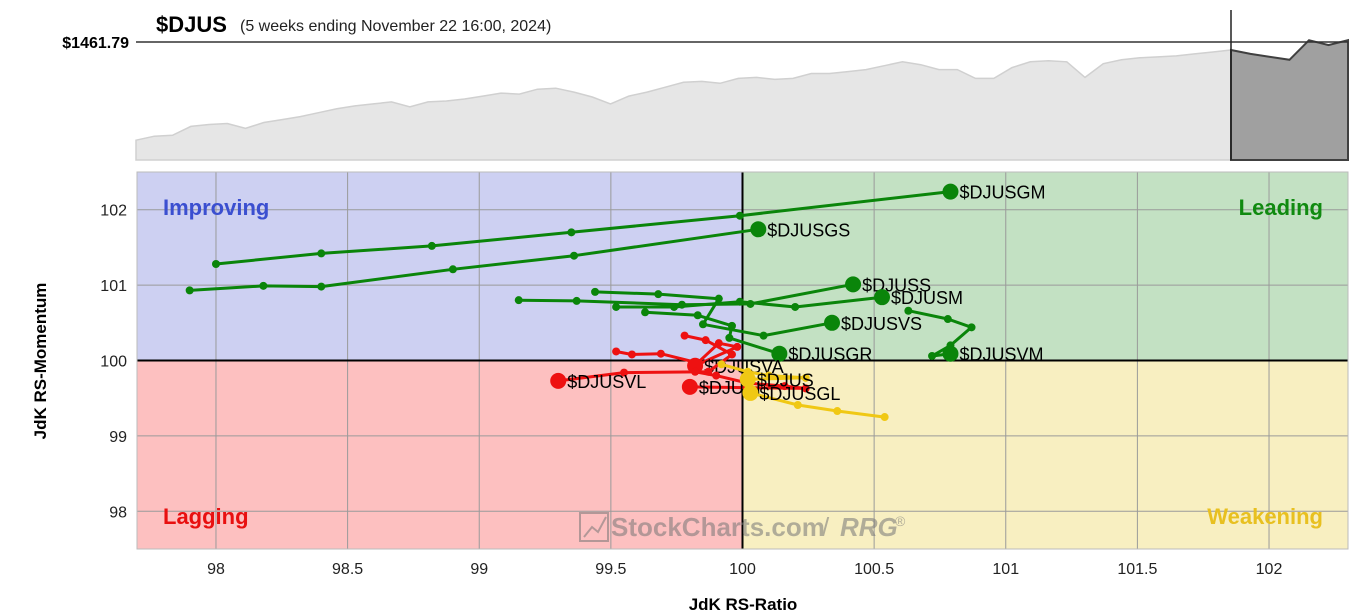  I want to click on y-tick-label: 101, so click(113, 286).